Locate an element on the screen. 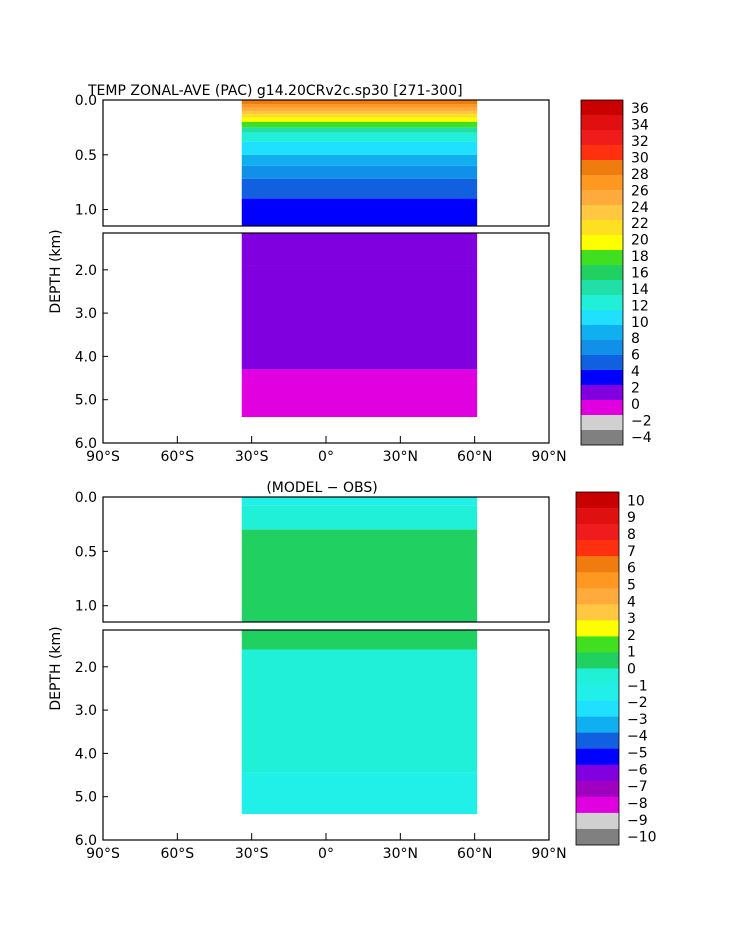 This screenshot has height=945, width=733. colorbar-label: 9 is located at coordinates (631, 518).